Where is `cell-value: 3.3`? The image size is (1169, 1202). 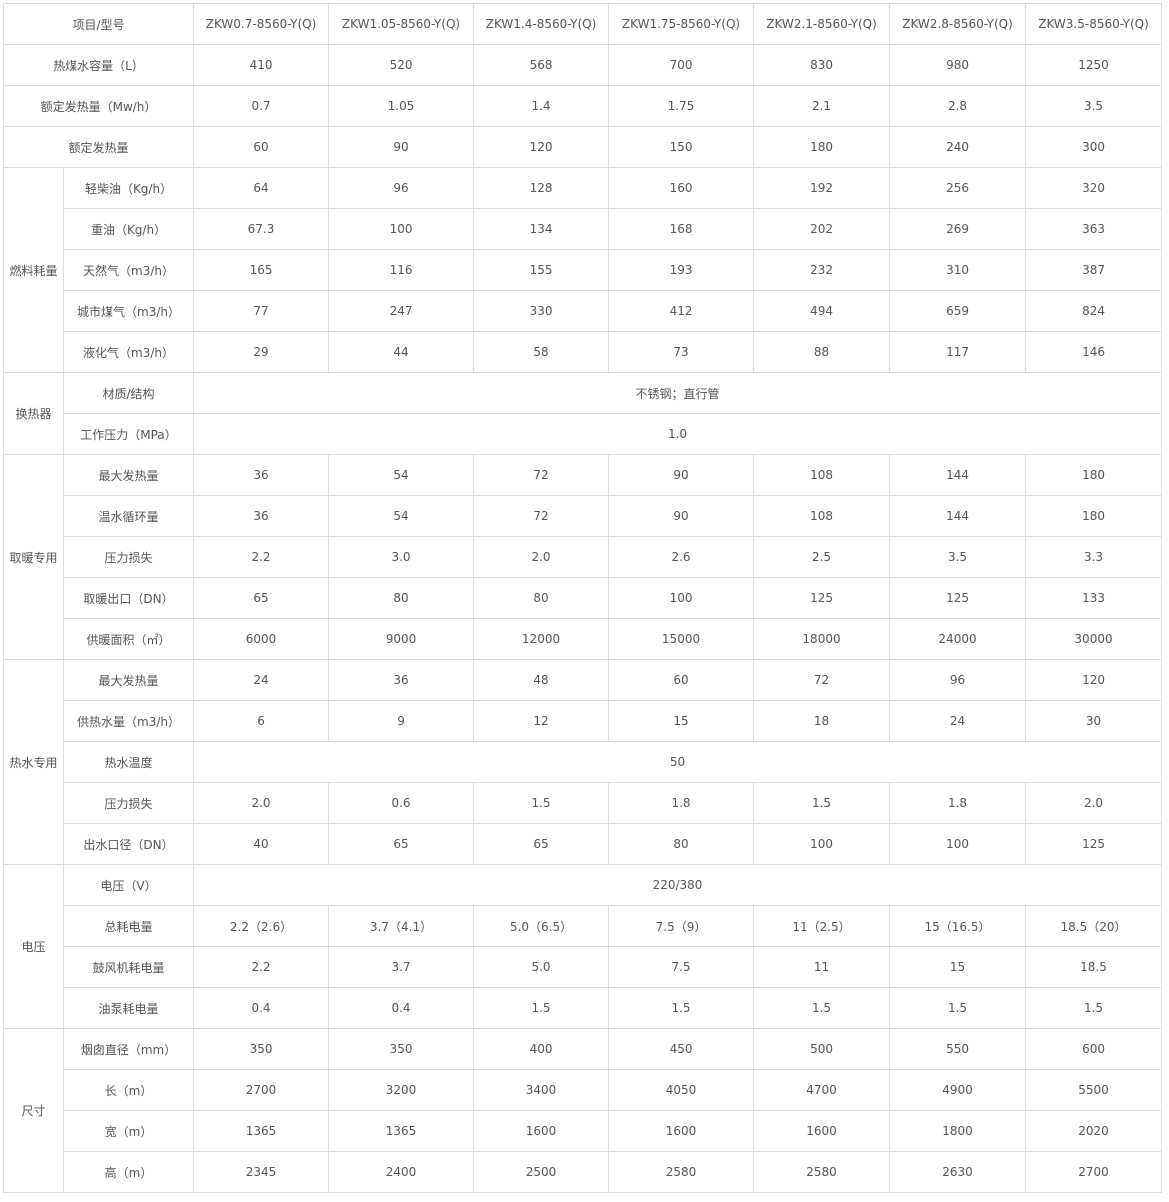 cell-value: 3.3 is located at coordinates (1094, 557).